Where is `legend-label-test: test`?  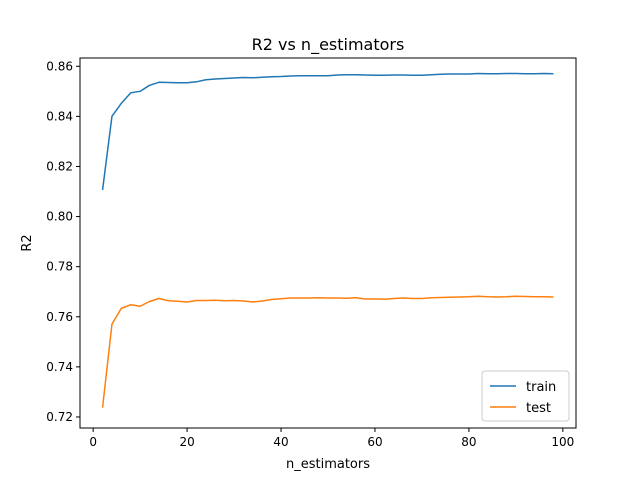
legend-label-test: test is located at coordinates (538, 408).